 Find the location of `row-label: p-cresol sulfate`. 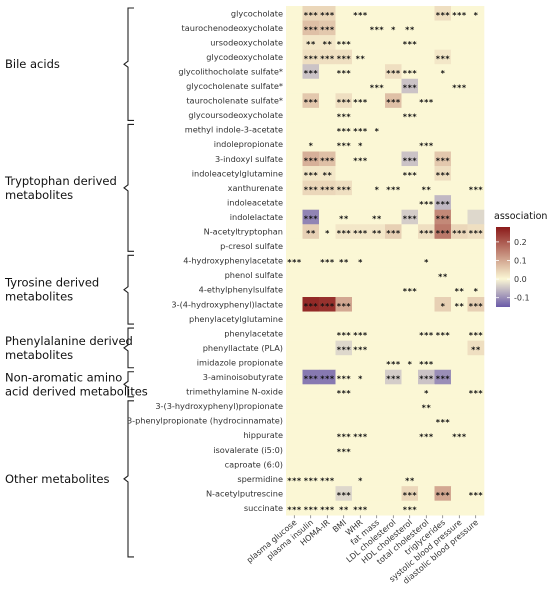

row-label: p-cresol sulfate is located at coordinates (251, 246).